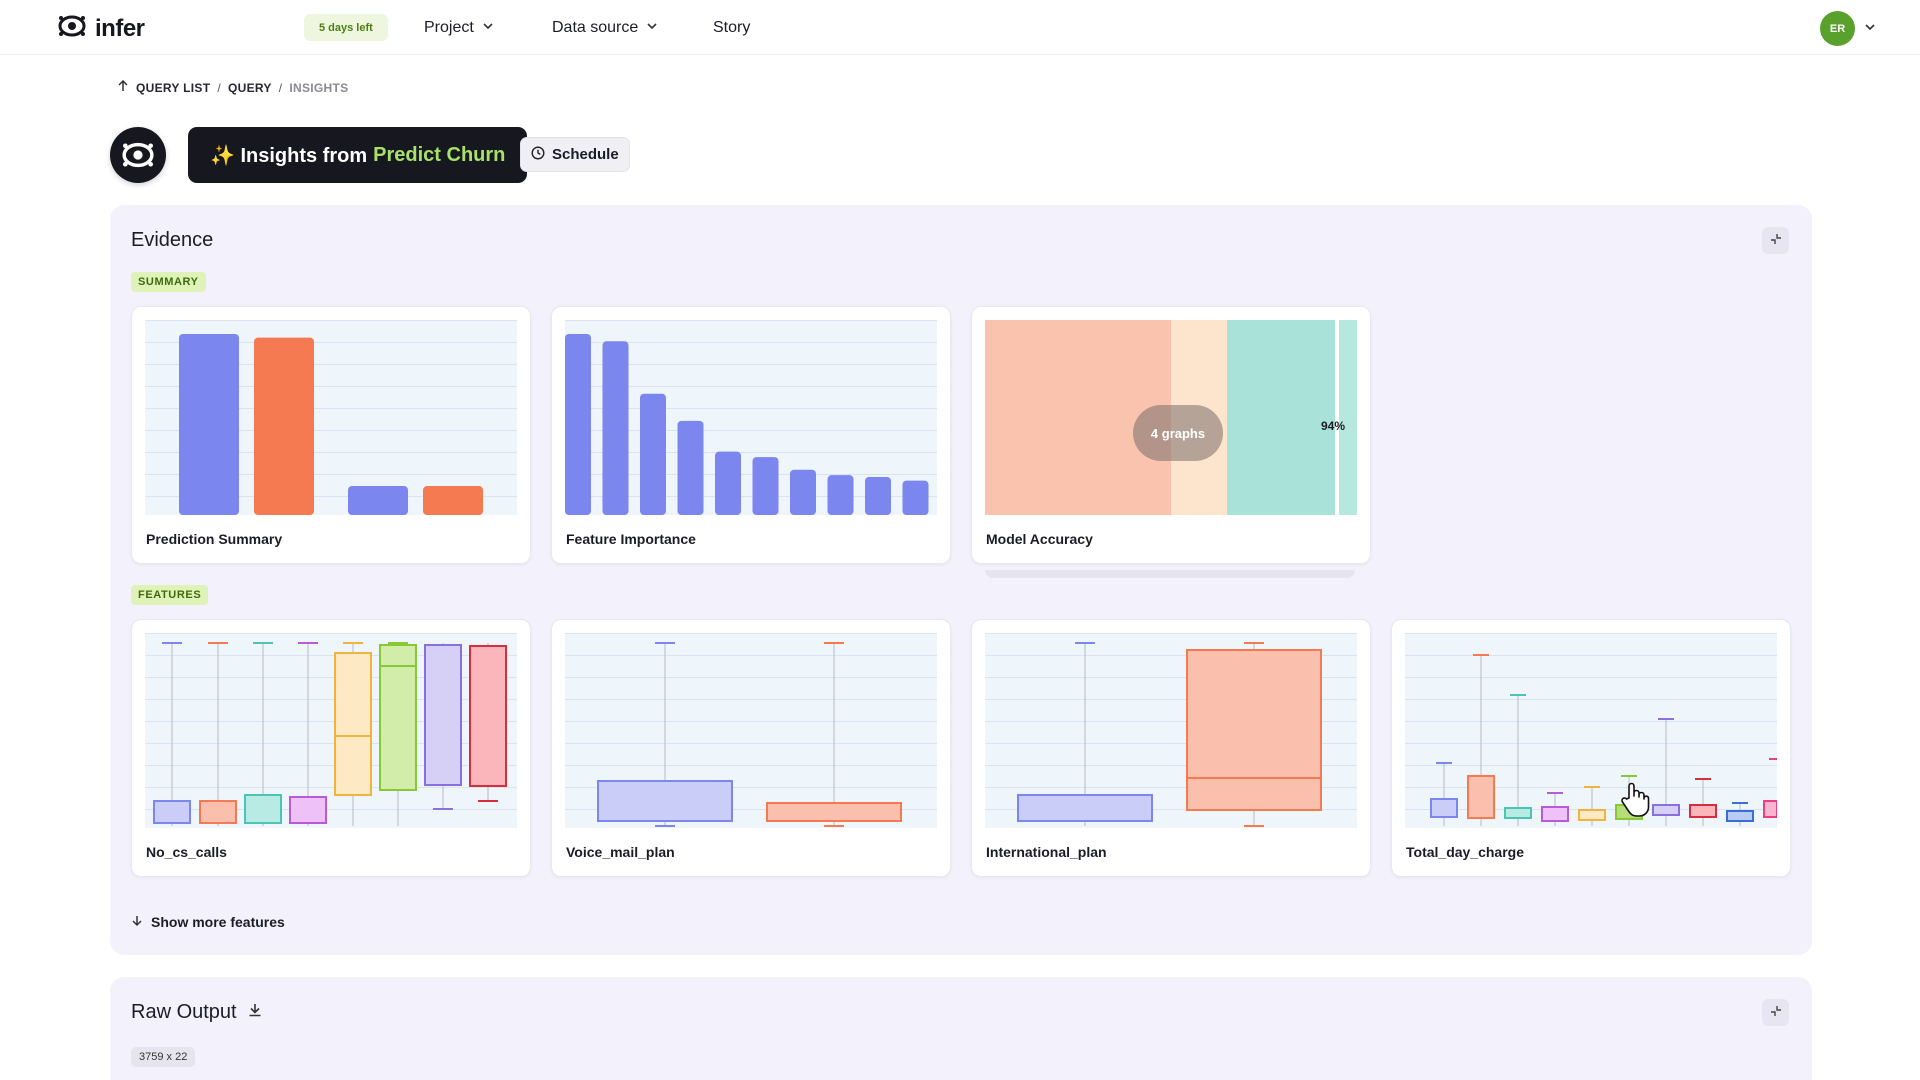 Image resolution: width=1920 pixels, height=1080 pixels. Describe the element at coordinates (214, 539) in the screenshot. I see `card-caption: Prediction Summary` at that location.